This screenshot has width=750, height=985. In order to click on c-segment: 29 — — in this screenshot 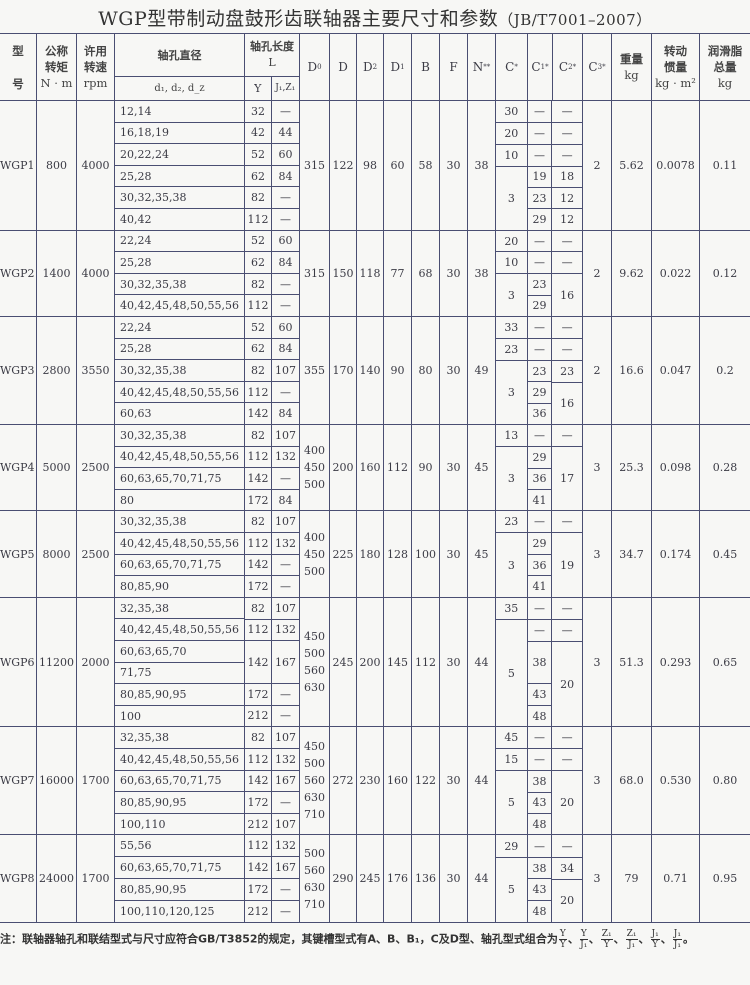, I will do `click(539, 846)`.